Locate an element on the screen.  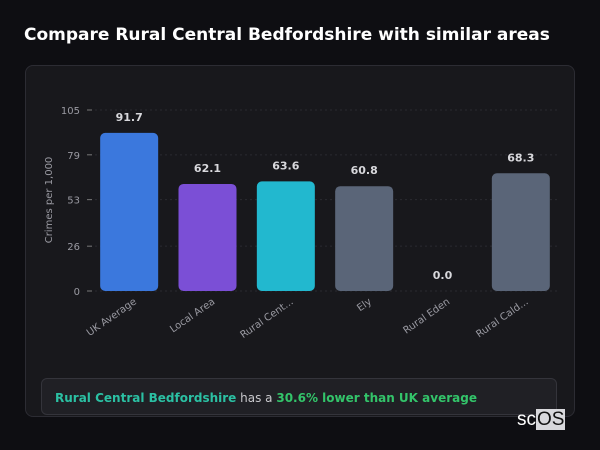
y-tick-label: 53 is located at coordinates (73, 201).